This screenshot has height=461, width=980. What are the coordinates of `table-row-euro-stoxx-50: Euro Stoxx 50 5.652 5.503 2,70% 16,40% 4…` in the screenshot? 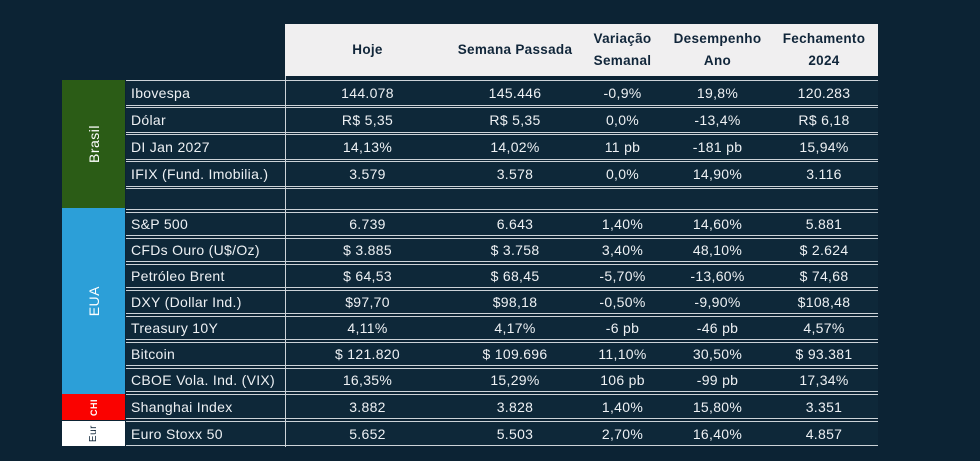 It's located at (502, 433).